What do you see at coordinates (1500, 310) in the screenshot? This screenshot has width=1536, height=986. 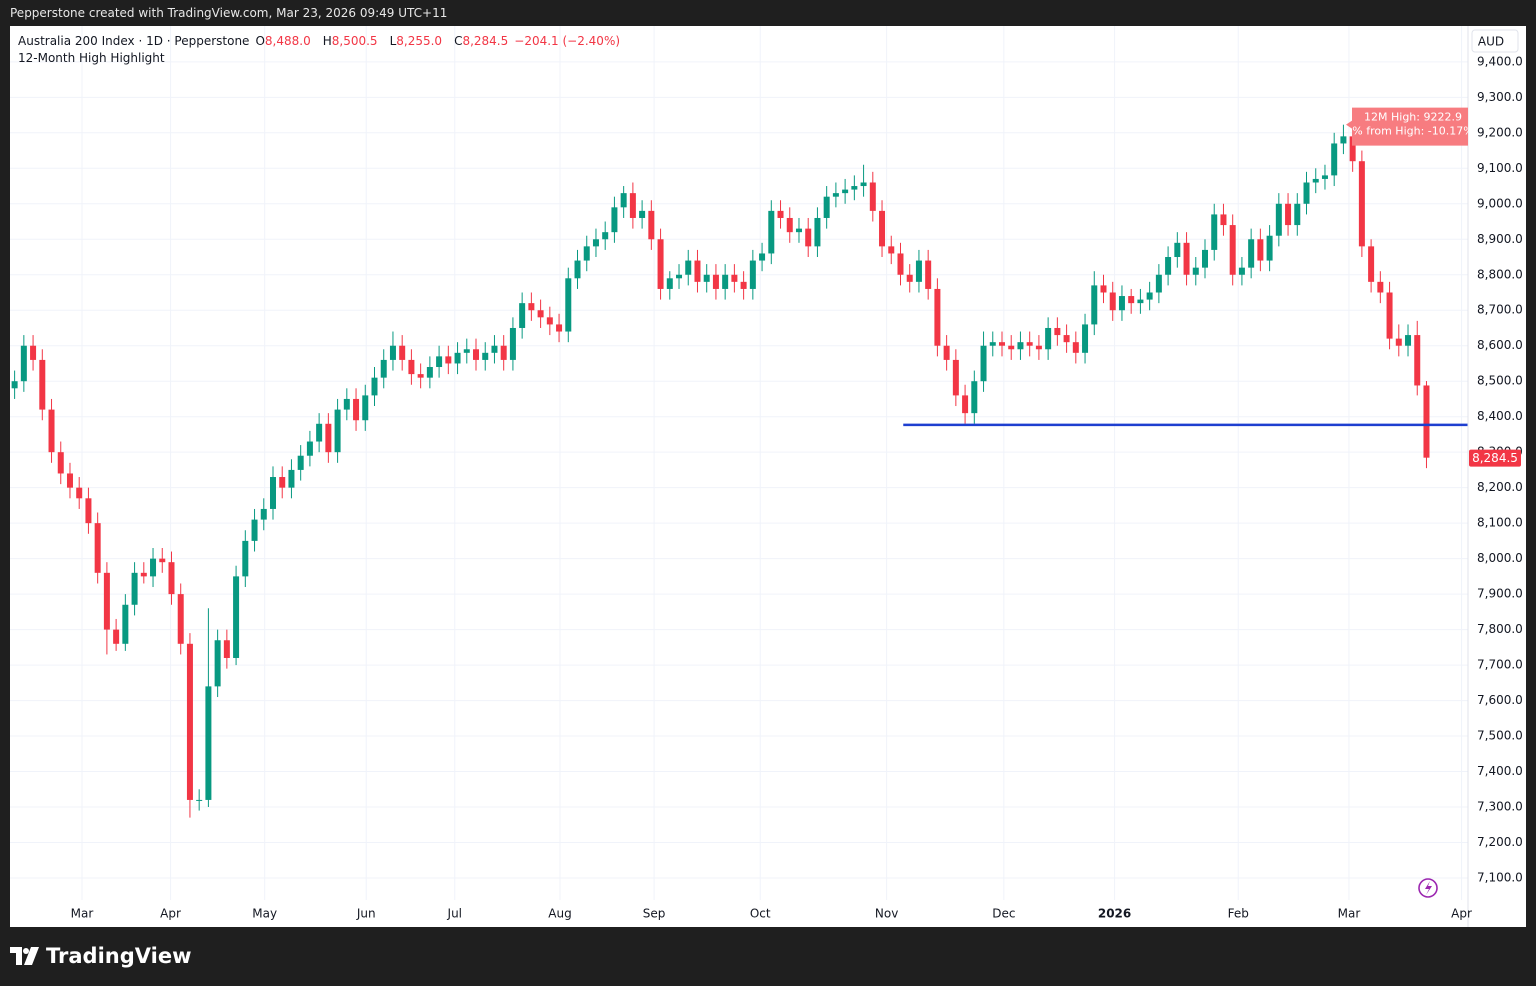 I see `y-tick-label: 8,700.0` at bounding box center [1500, 310].